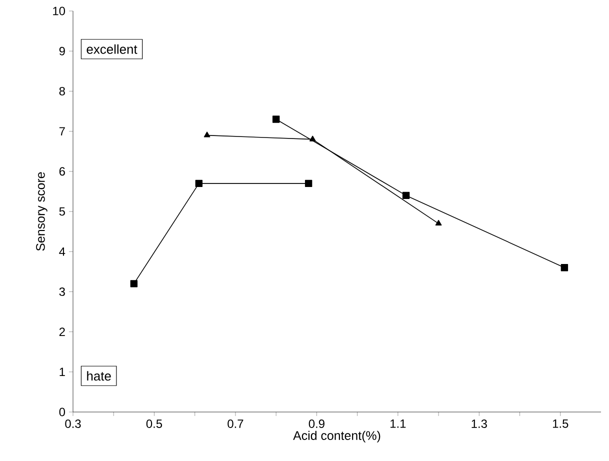  What do you see at coordinates (59, 11) in the screenshot?
I see `y-tick-label: 10` at bounding box center [59, 11].